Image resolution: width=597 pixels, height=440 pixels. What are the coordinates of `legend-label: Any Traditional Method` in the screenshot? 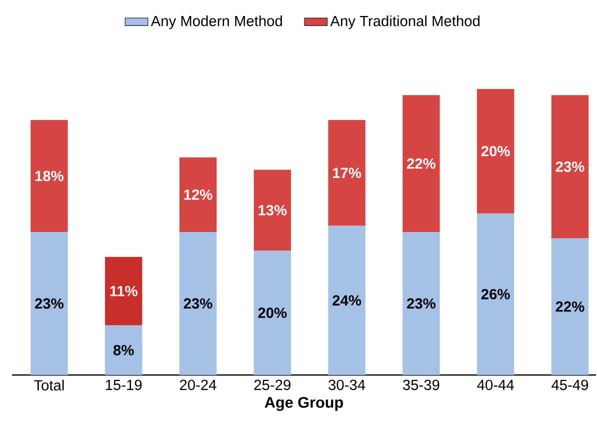 It's located at (405, 22).